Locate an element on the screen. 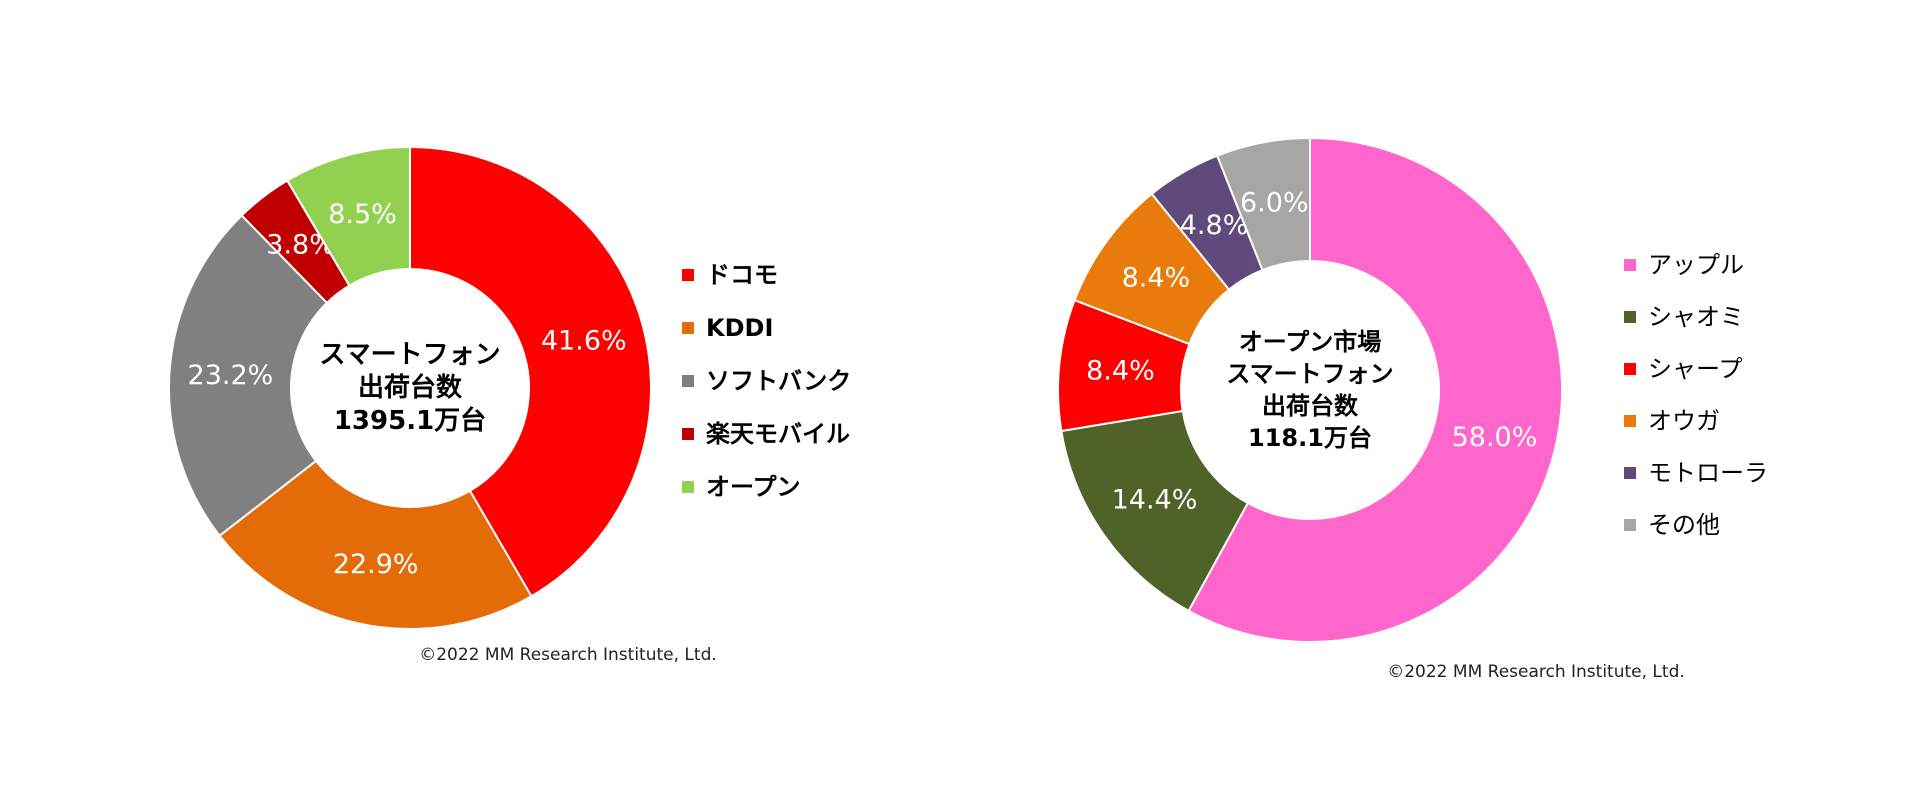 The width and height of the screenshot is (1920, 790). legend-label: ドコモ is located at coordinates (742, 275).